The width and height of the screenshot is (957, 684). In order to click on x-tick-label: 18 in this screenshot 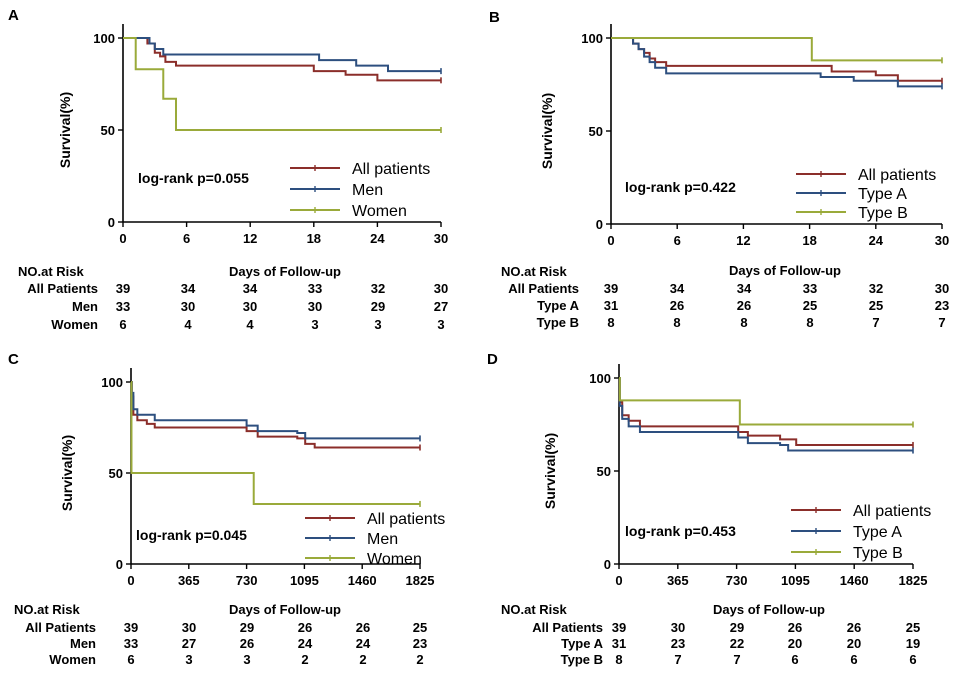, I will do `click(809, 240)`.